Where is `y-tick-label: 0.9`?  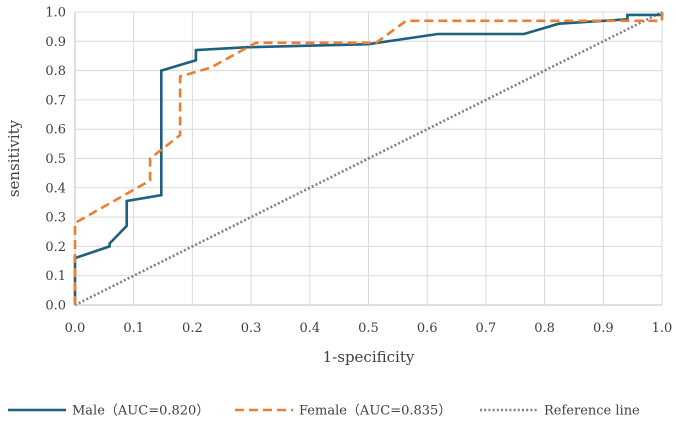 y-tick-label: 0.9 is located at coordinates (55, 42).